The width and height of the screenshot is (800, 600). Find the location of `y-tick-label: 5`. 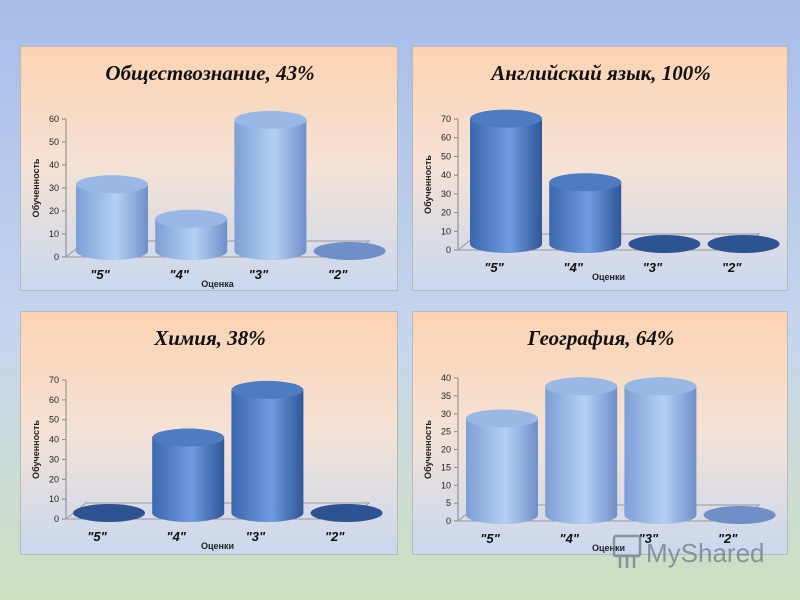

y-tick-label: 5 is located at coordinates (448, 503).